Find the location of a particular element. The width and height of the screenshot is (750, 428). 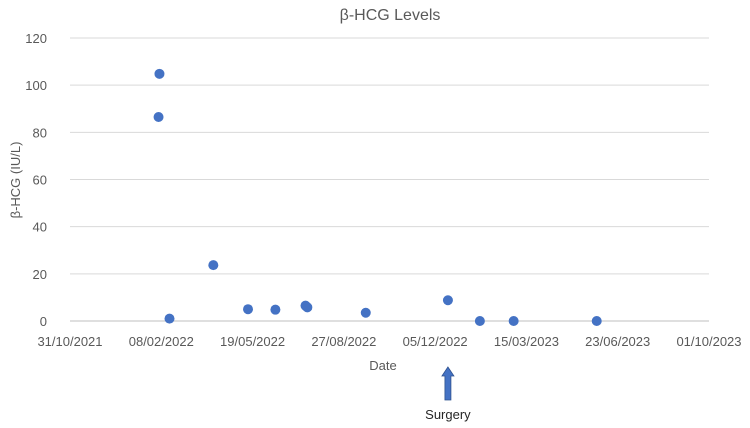

annotations: Surgery is located at coordinates (448, 394).